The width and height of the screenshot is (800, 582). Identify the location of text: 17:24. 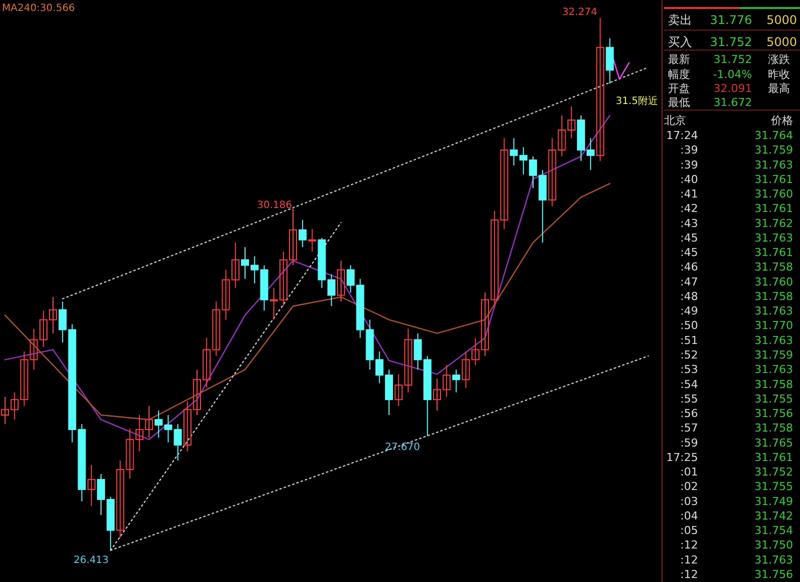
(682, 135).